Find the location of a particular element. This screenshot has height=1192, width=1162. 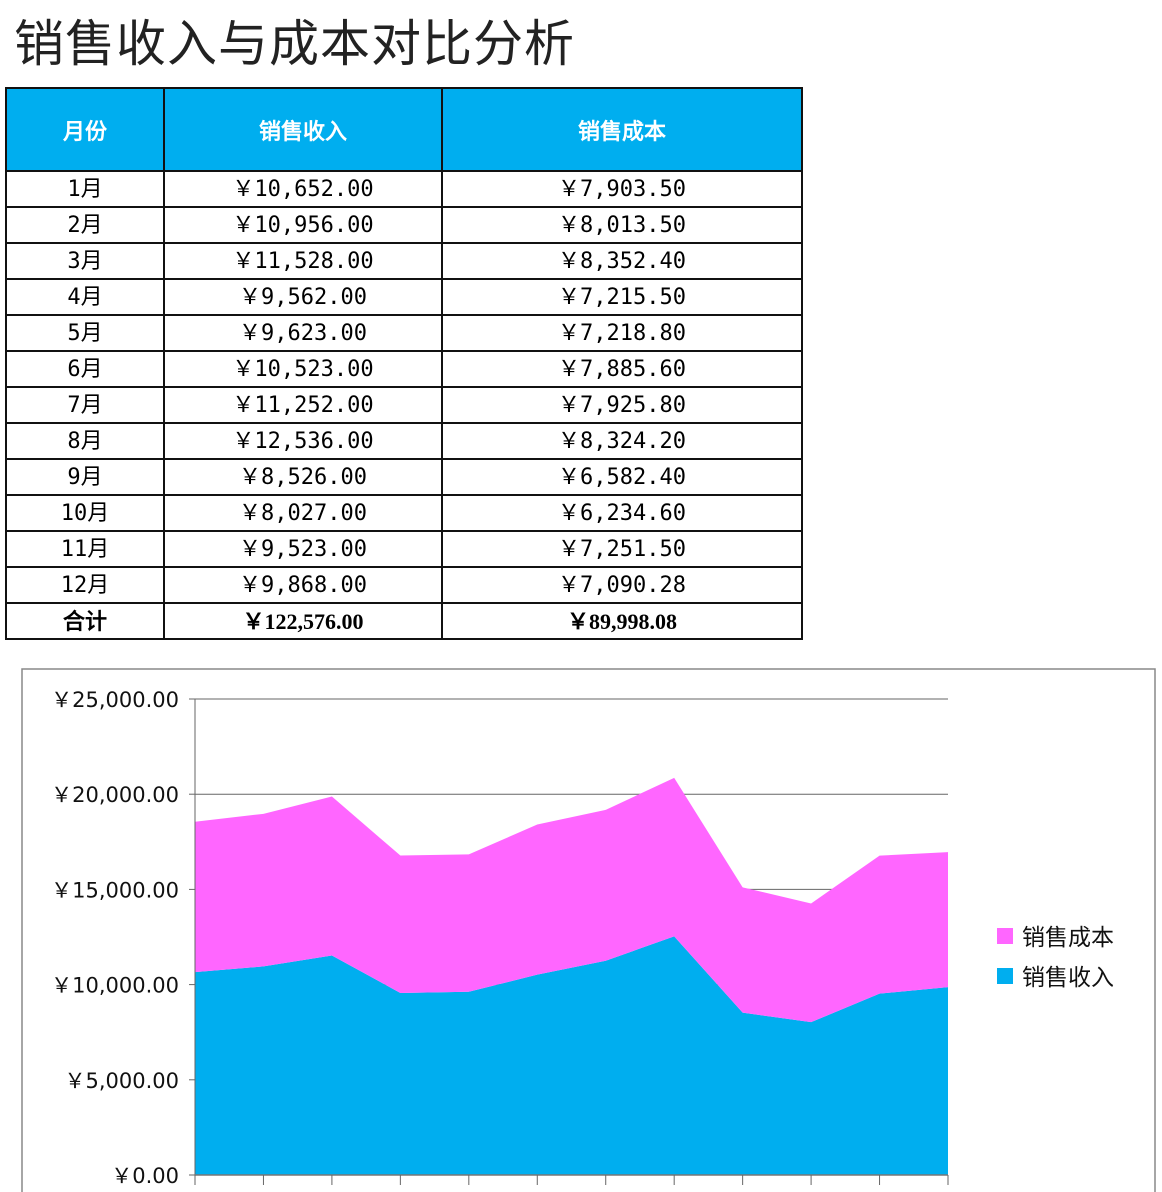

cell-revenue: ￥8,526.00 is located at coordinates (303, 477).